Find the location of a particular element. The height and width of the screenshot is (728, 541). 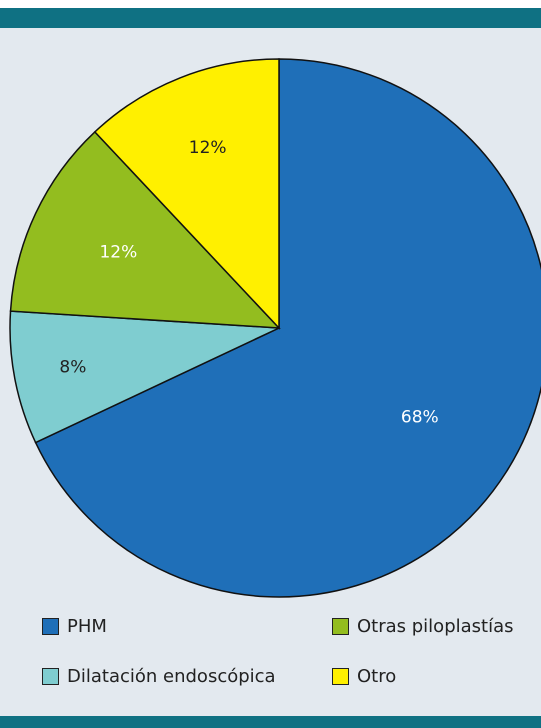

bottom-accent-bar is located at coordinates (270, 722).